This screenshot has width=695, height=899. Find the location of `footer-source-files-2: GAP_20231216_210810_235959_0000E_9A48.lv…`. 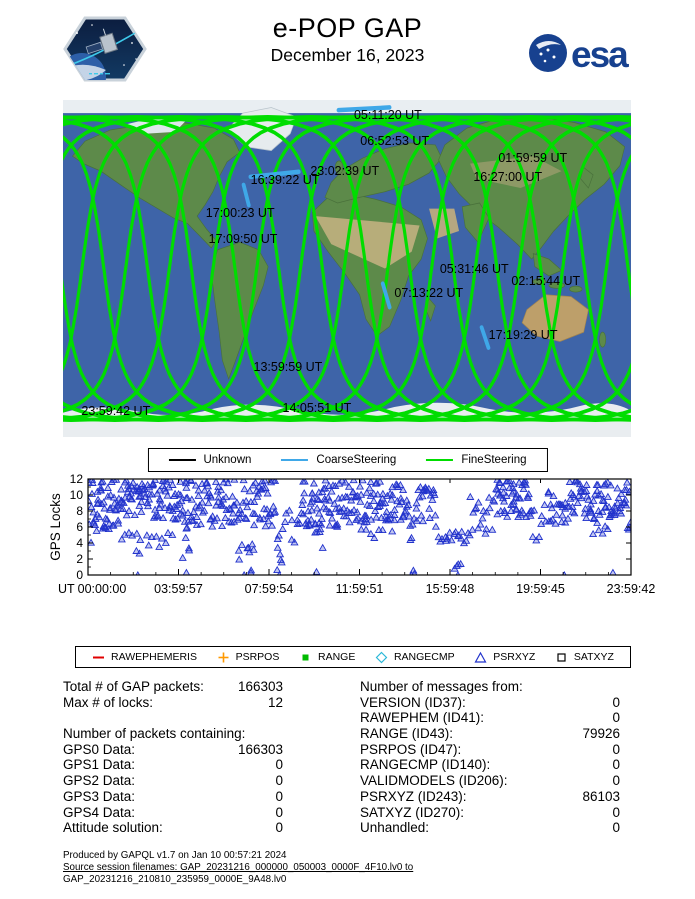

footer-source-files-2: GAP_20231216_210810_235959_0000E_9A48.lv… is located at coordinates (175, 879).